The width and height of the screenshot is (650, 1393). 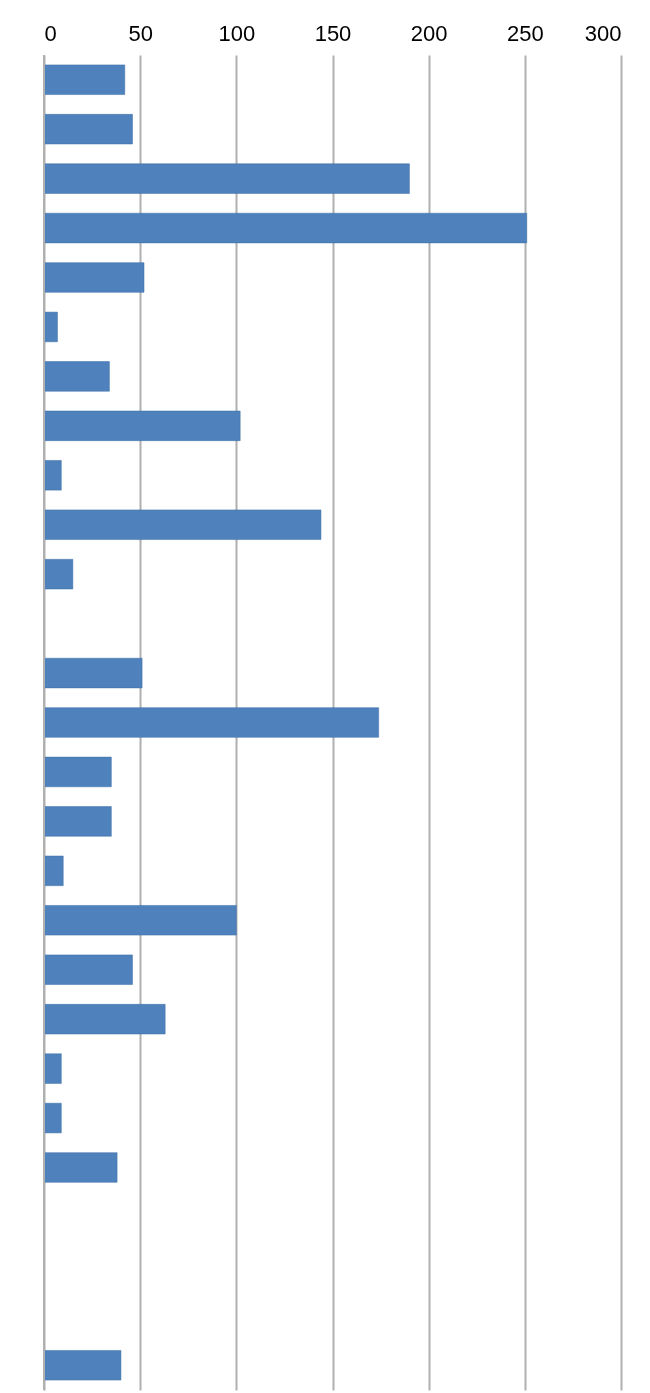 I want to click on x-tick-label: 50, so click(x=140, y=33).